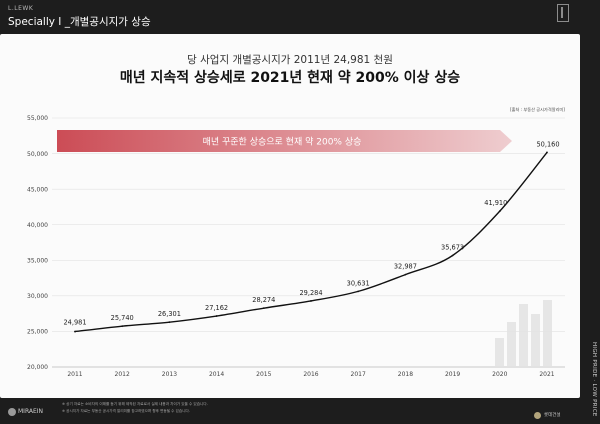  Describe the element at coordinates (290, 78) in the screenshot. I see `chart-title: 매년 지속적 상승세로 2021년 현재 약 200% 이상 상승` at that location.